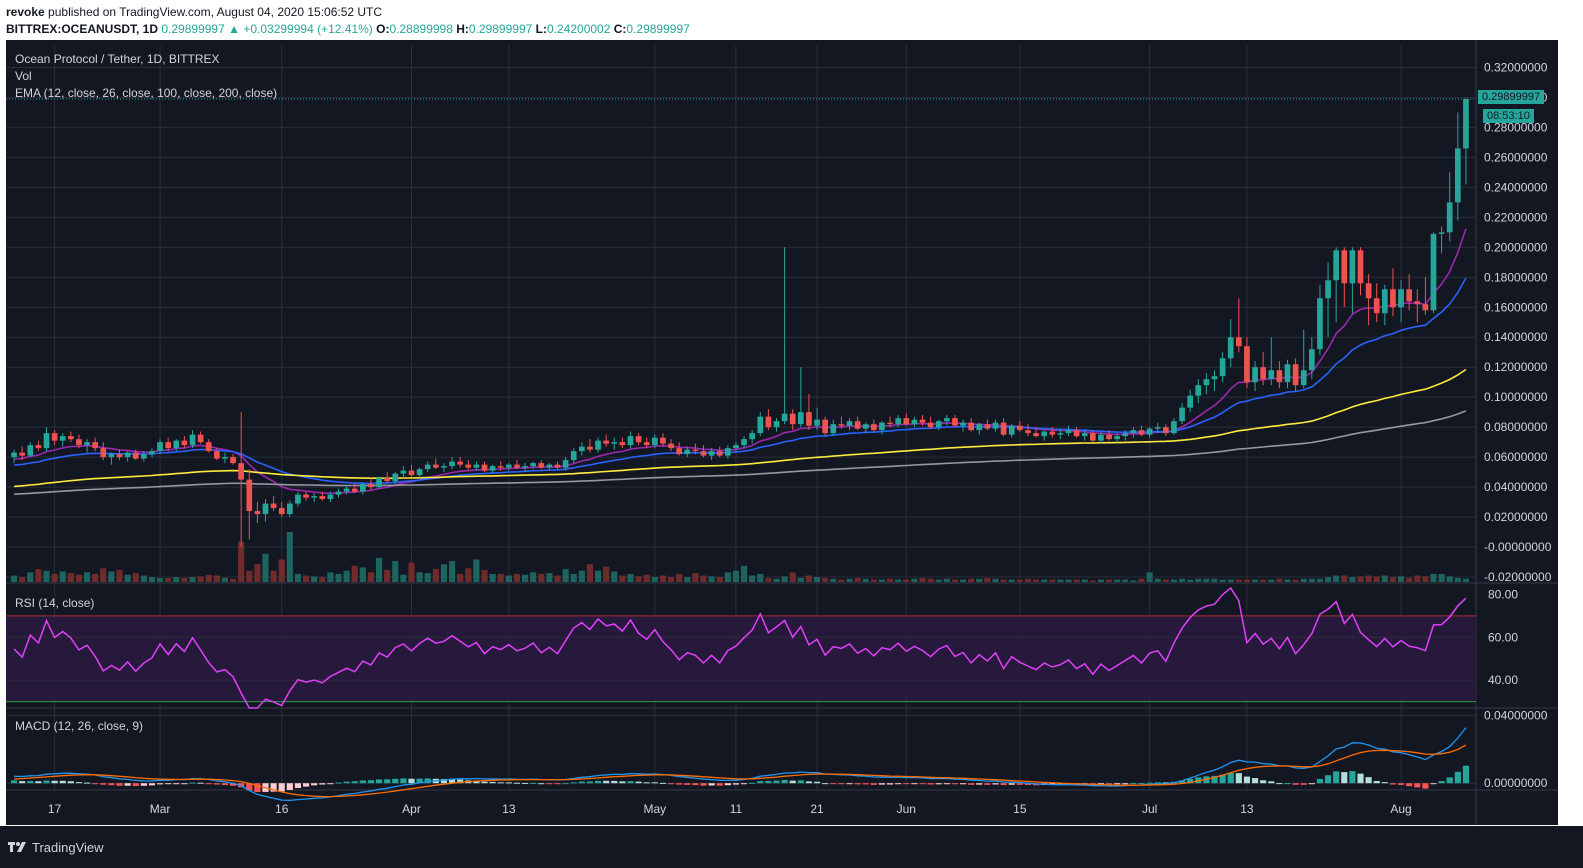 The height and width of the screenshot is (868, 1583). What do you see at coordinates (282, 809) in the screenshot?
I see `x-tick-label: 16` at bounding box center [282, 809].